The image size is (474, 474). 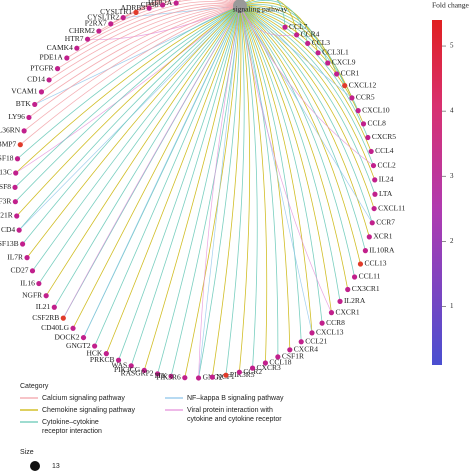 I want to click on gene-label: ITK, so click(x=161, y=375).